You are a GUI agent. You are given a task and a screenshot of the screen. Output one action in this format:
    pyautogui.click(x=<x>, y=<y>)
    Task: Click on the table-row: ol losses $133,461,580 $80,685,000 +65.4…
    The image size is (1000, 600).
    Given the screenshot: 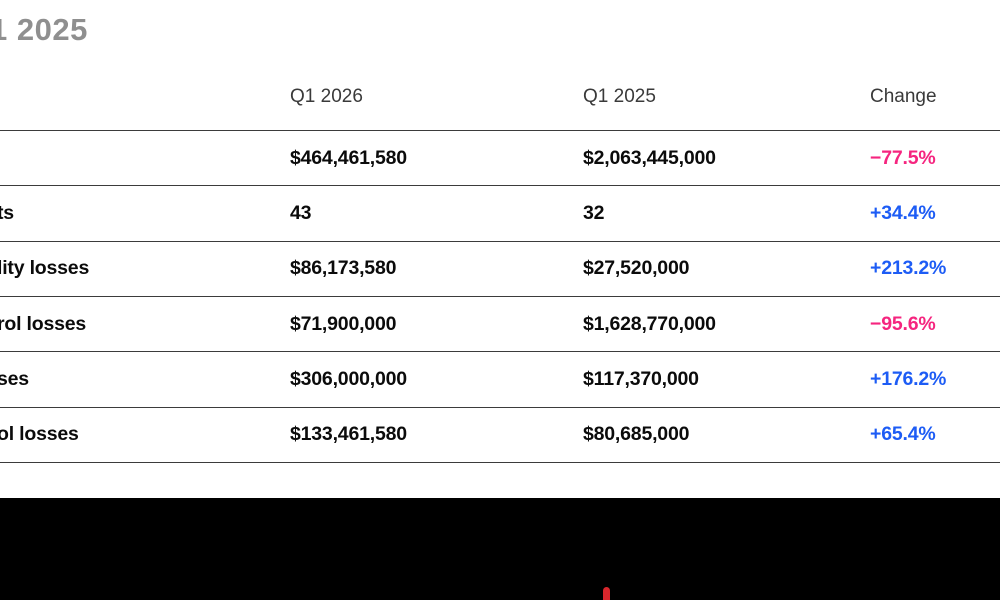 What is the action you would take?
    pyautogui.click(x=500, y=435)
    